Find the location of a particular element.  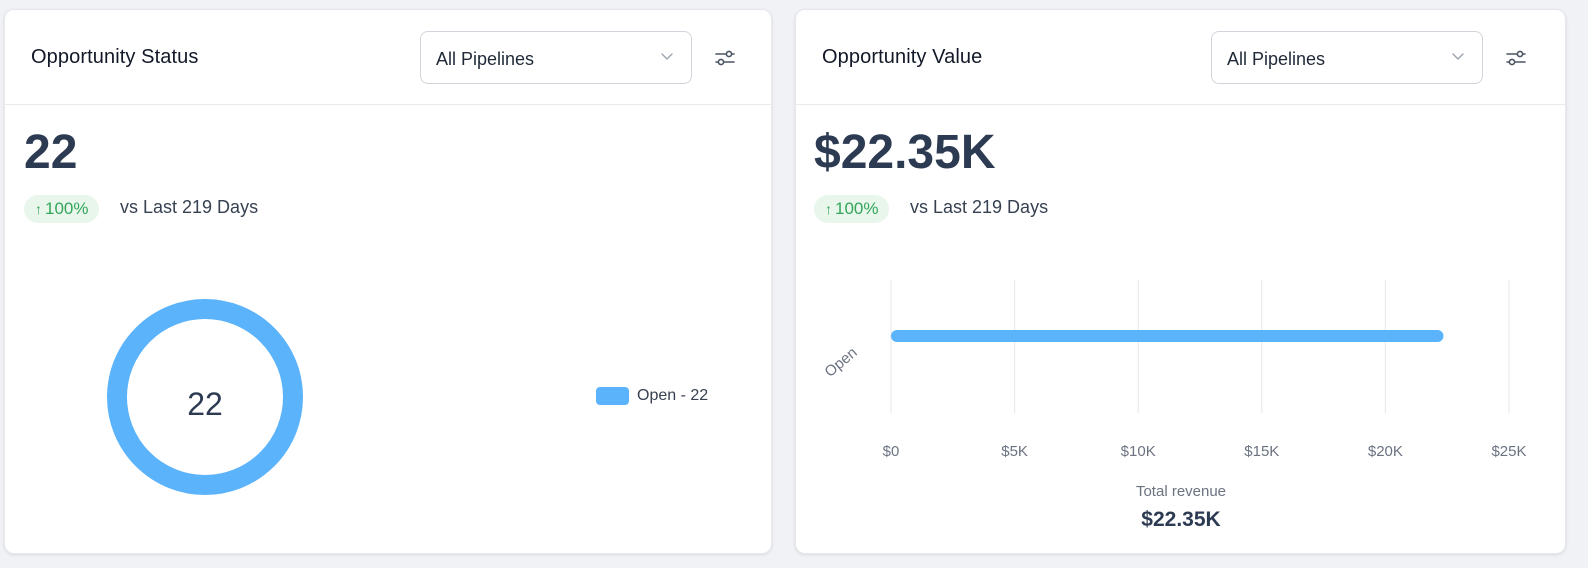

donut-slice-open is located at coordinates (205, 397).